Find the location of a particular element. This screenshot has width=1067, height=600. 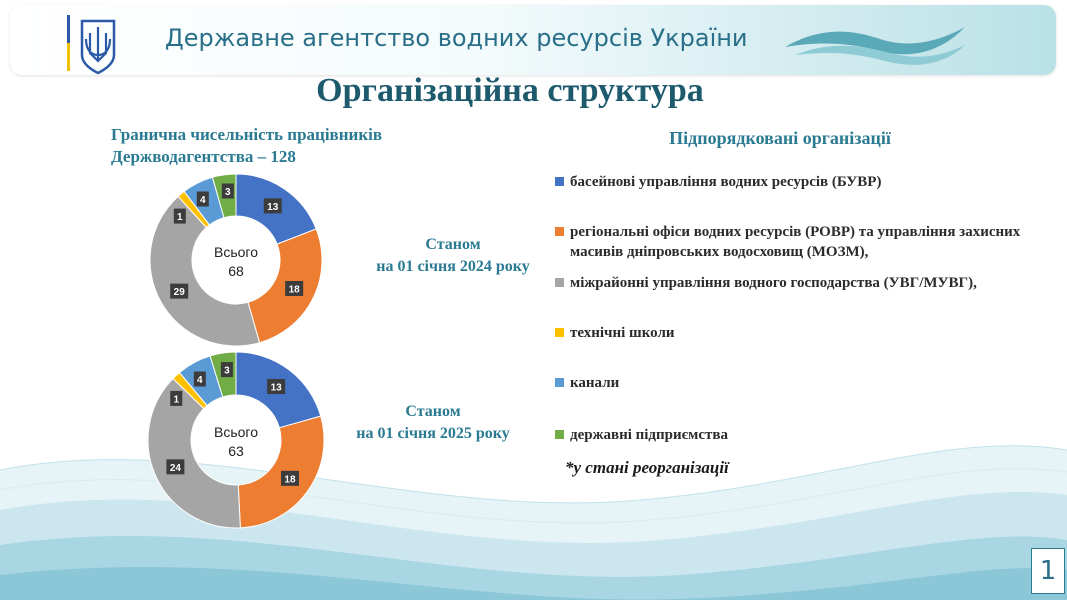

as-of-2024-line-1: Станом is located at coordinates (453, 244).